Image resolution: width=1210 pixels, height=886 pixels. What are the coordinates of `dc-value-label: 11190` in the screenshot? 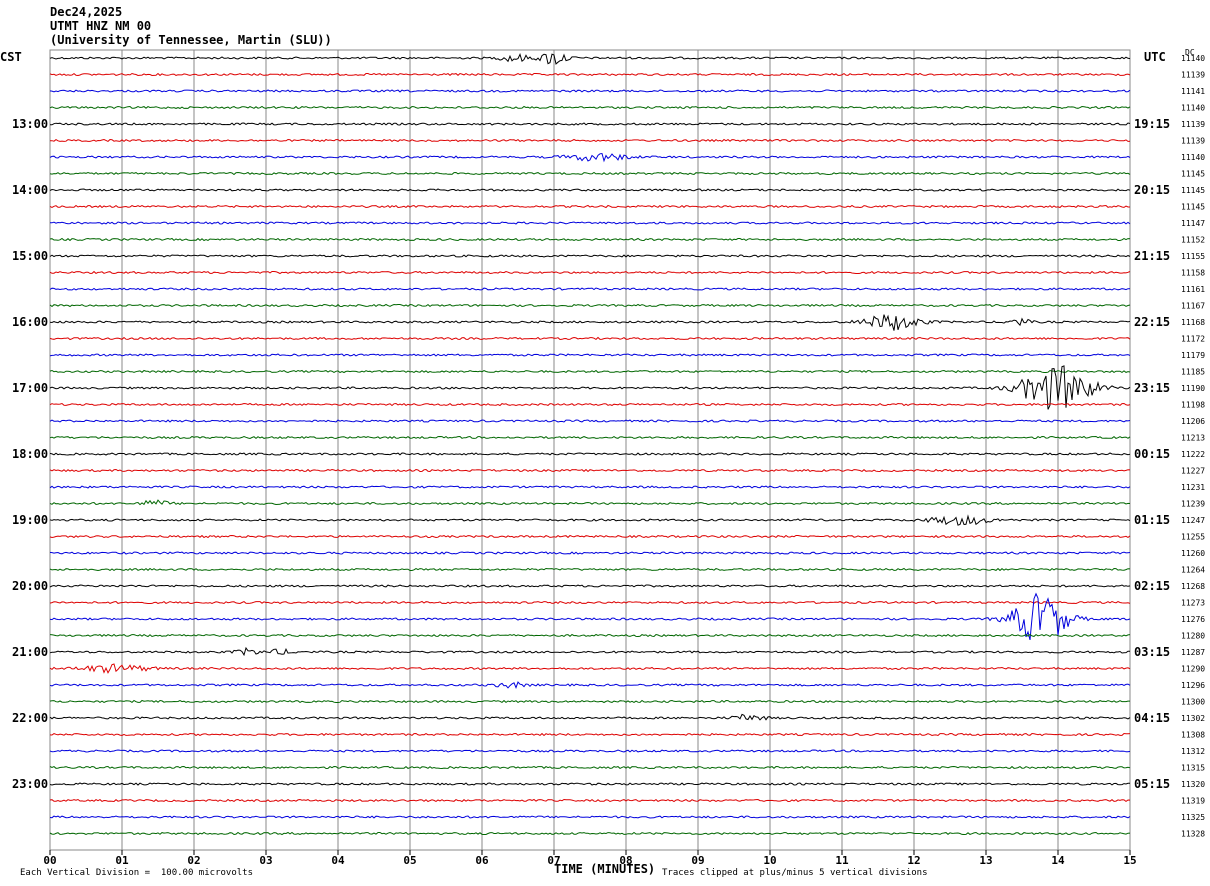 It's located at (1193, 388).